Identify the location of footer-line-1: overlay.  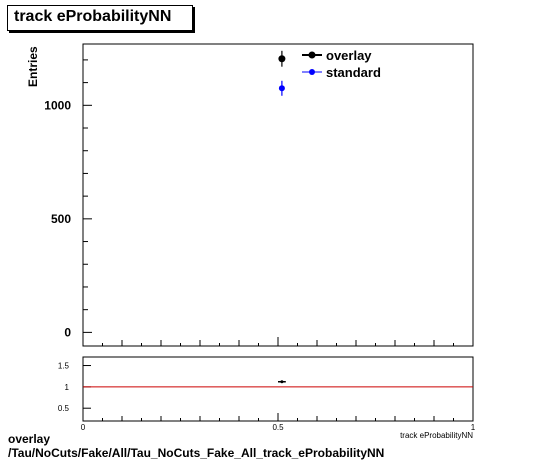
(29, 439).